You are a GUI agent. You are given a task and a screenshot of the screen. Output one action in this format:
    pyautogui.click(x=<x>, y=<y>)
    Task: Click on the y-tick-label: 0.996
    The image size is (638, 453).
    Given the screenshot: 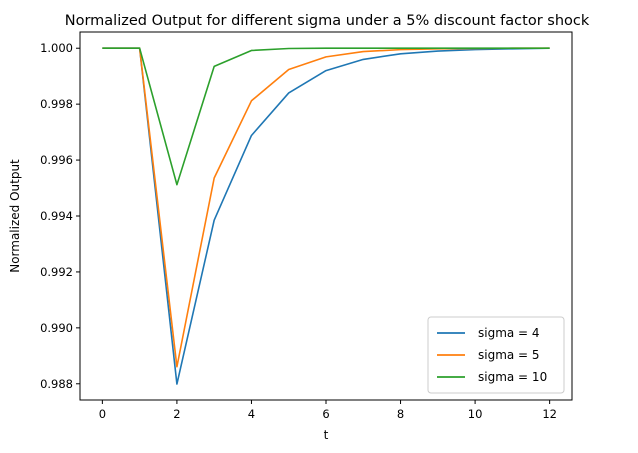 What is the action you would take?
    pyautogui.click(x=56, y=160)
    